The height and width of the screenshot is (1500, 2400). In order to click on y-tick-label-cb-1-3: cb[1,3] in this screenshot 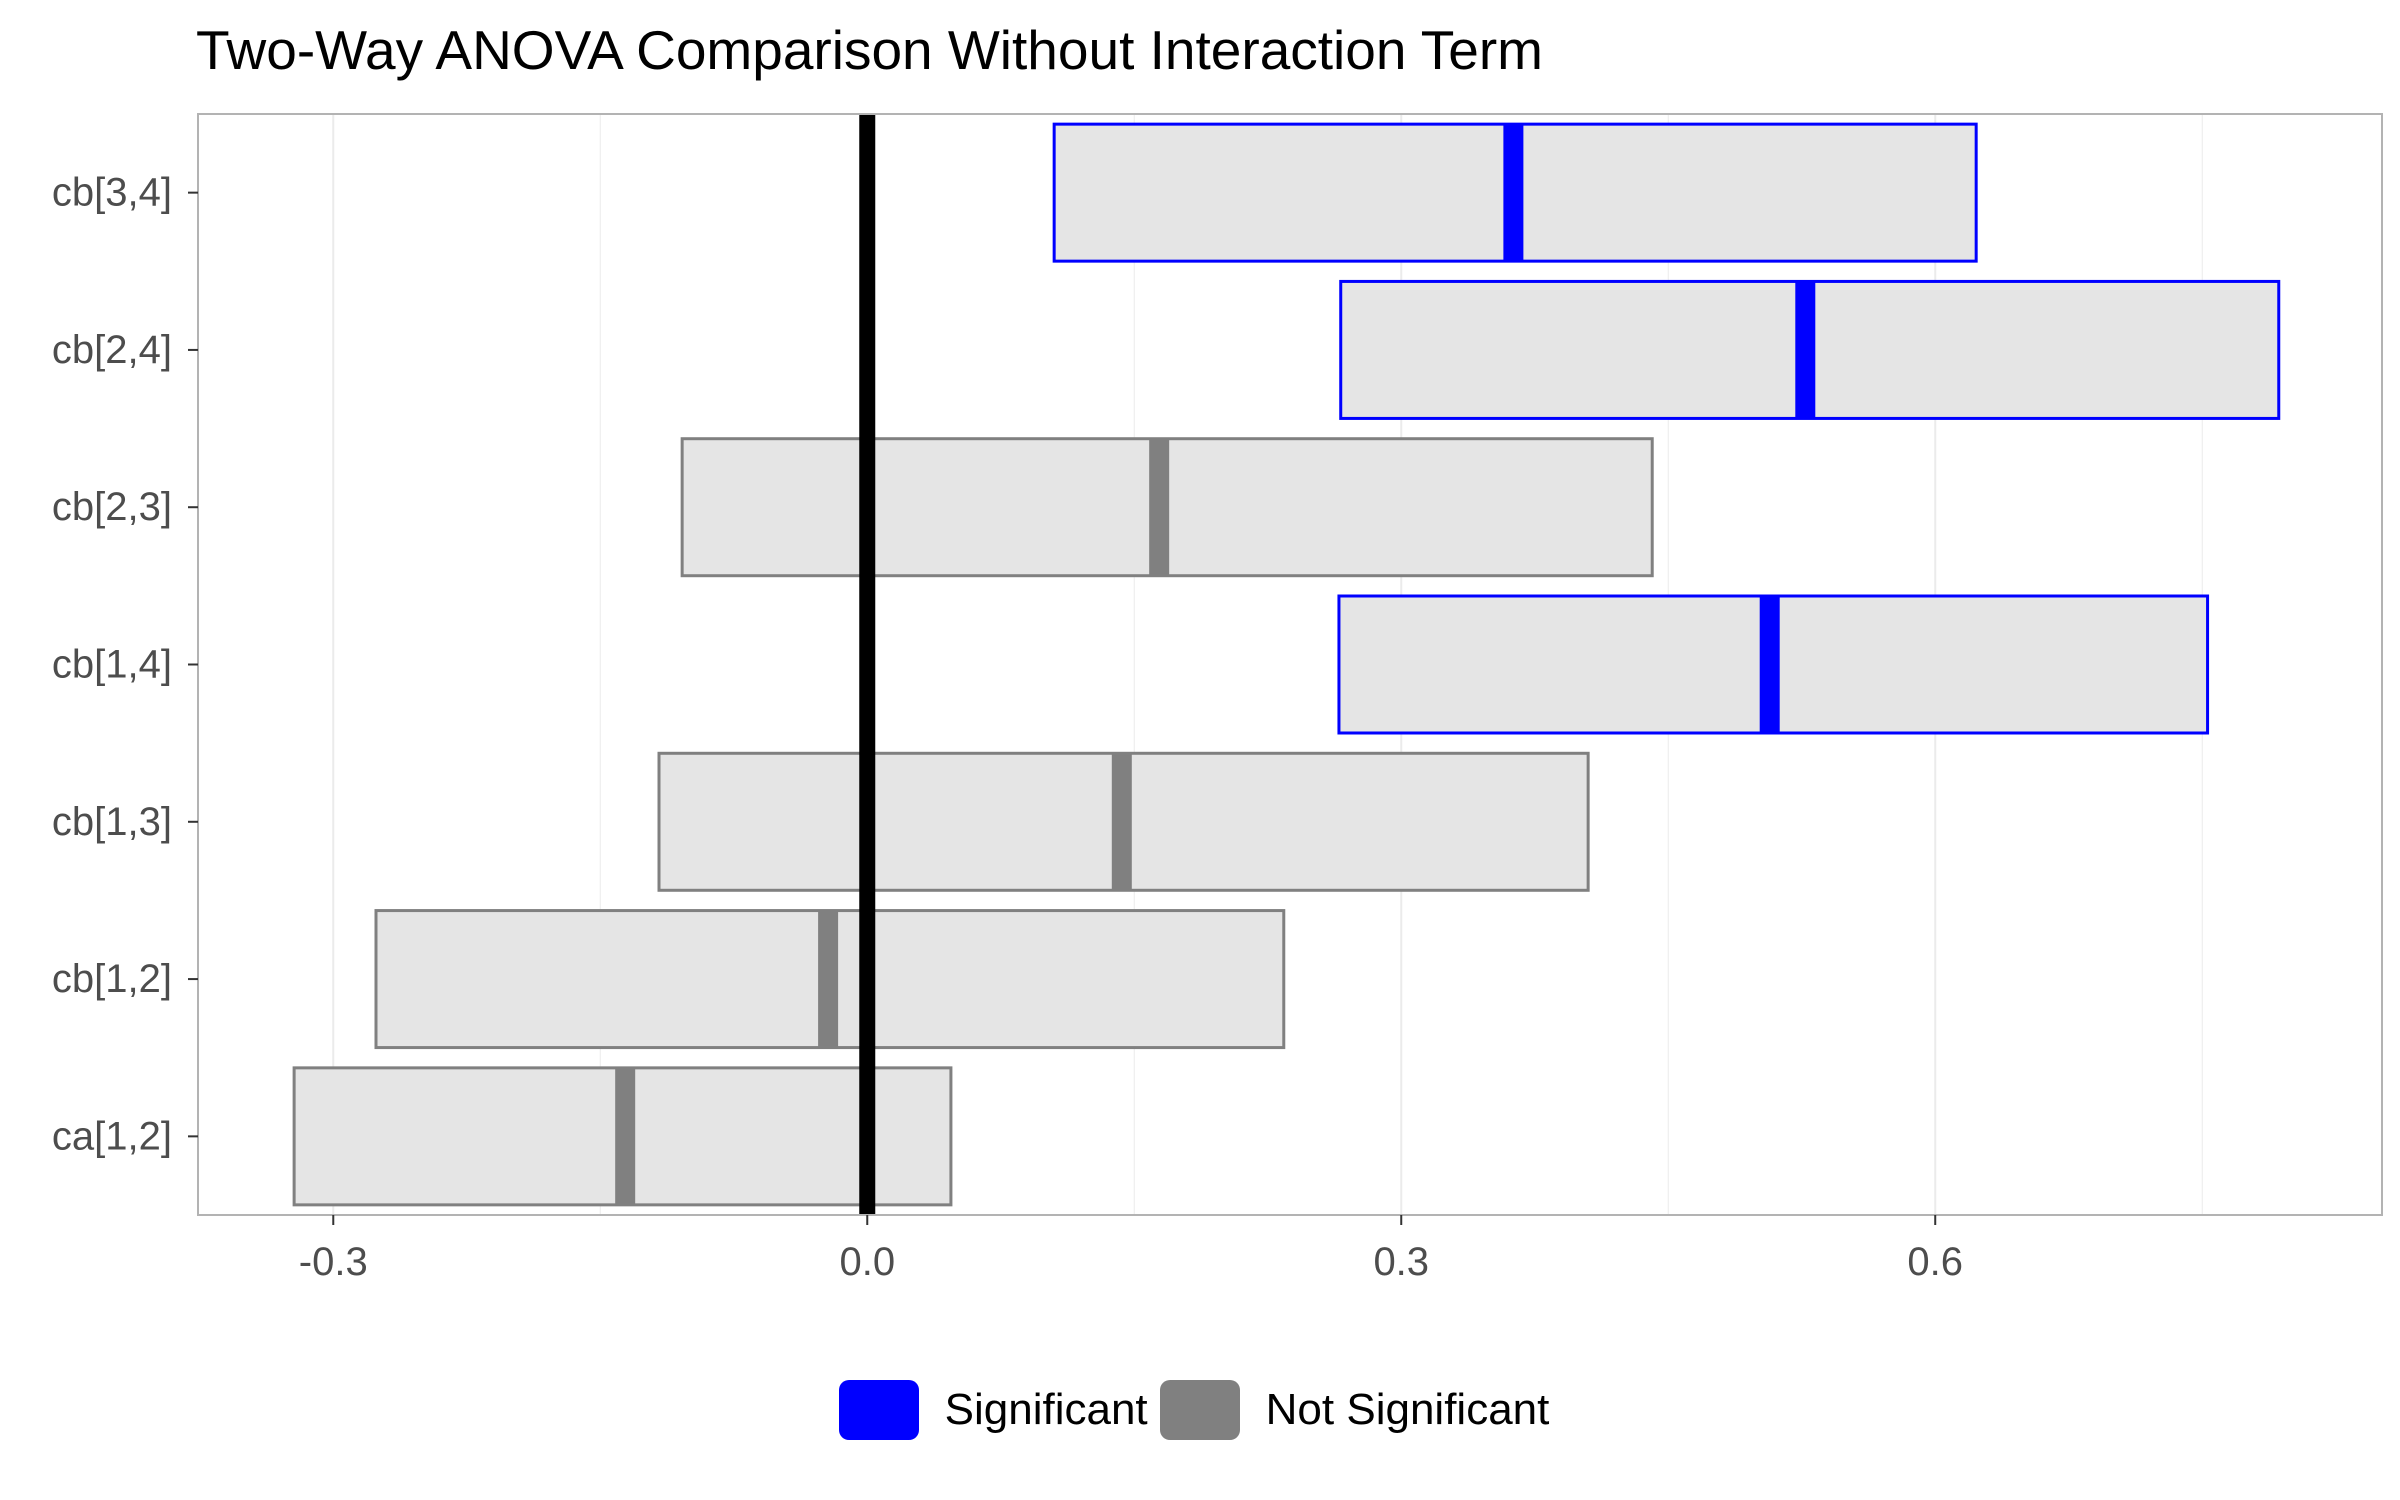, I will do `click(112, 822)`.